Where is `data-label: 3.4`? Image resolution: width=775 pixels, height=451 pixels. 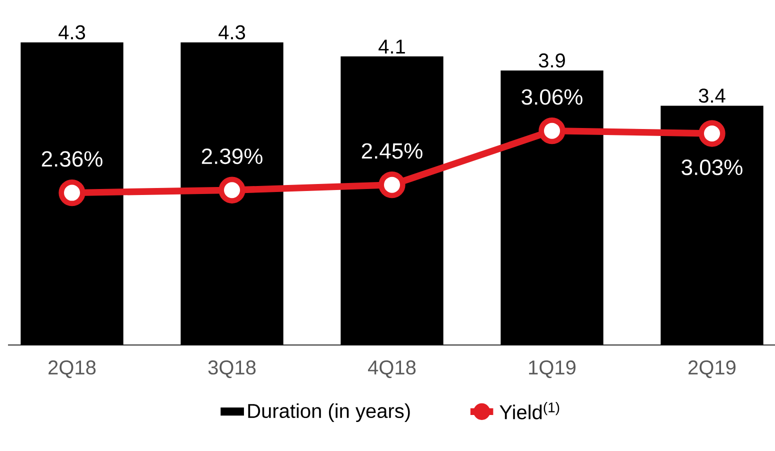 data-label: 3.4 is located at coordinates (712, 95).